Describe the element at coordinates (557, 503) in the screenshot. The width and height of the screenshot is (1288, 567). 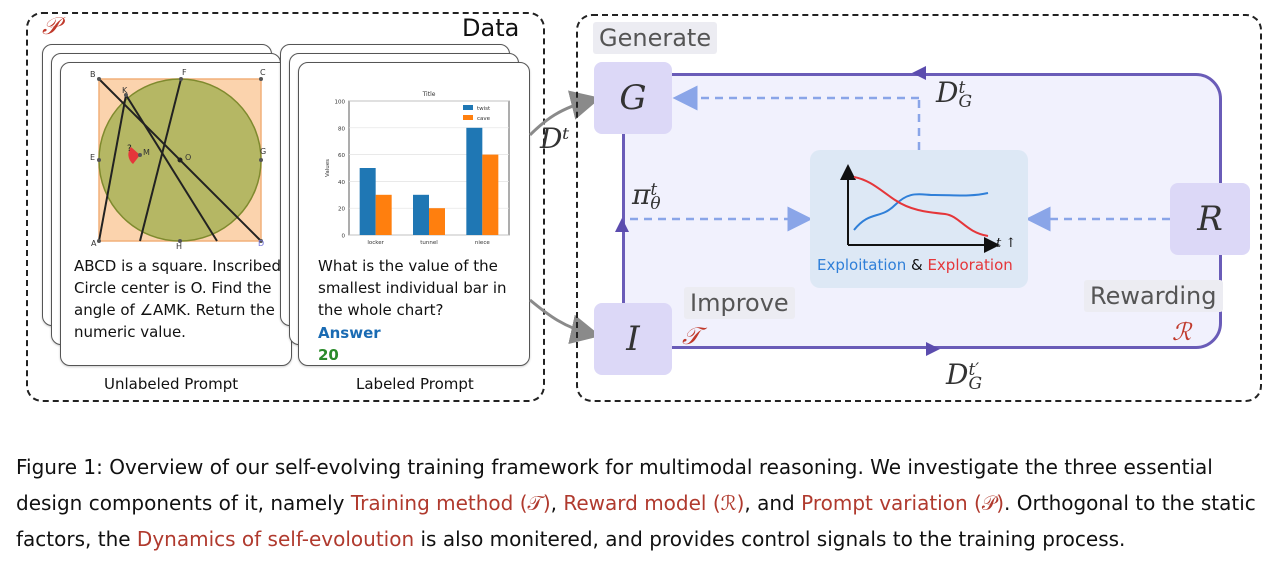
I see `caption-sep1: ,` at that location.